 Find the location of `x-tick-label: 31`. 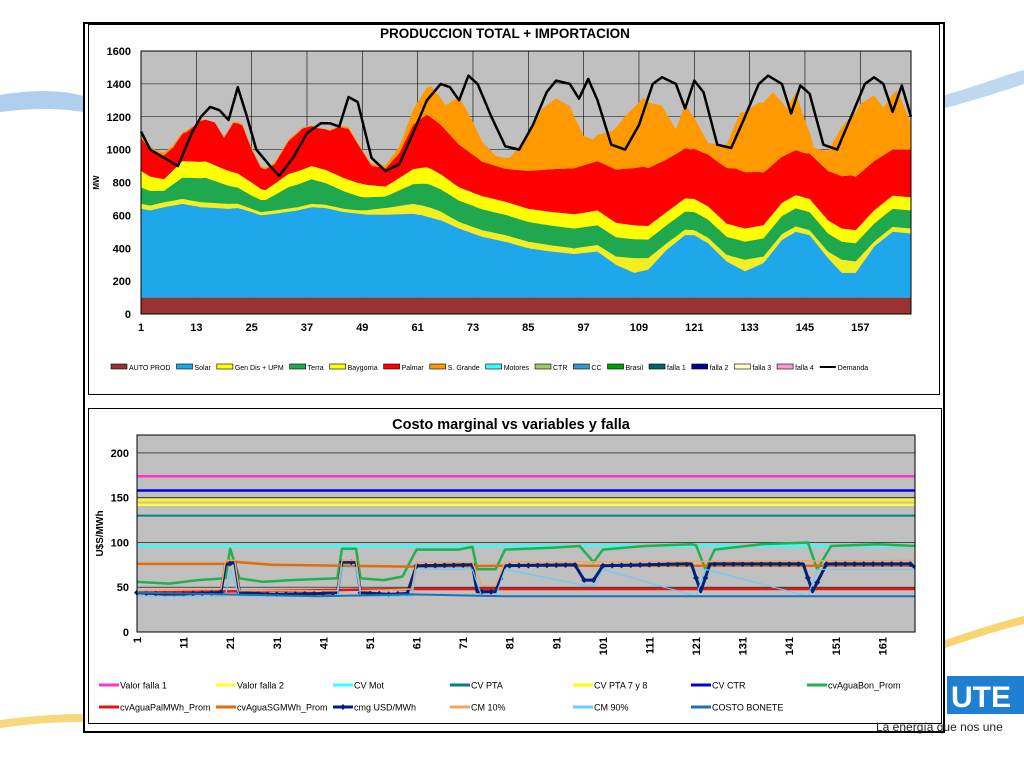

x-tick-label: 31 is located at coordinates (278, 643).